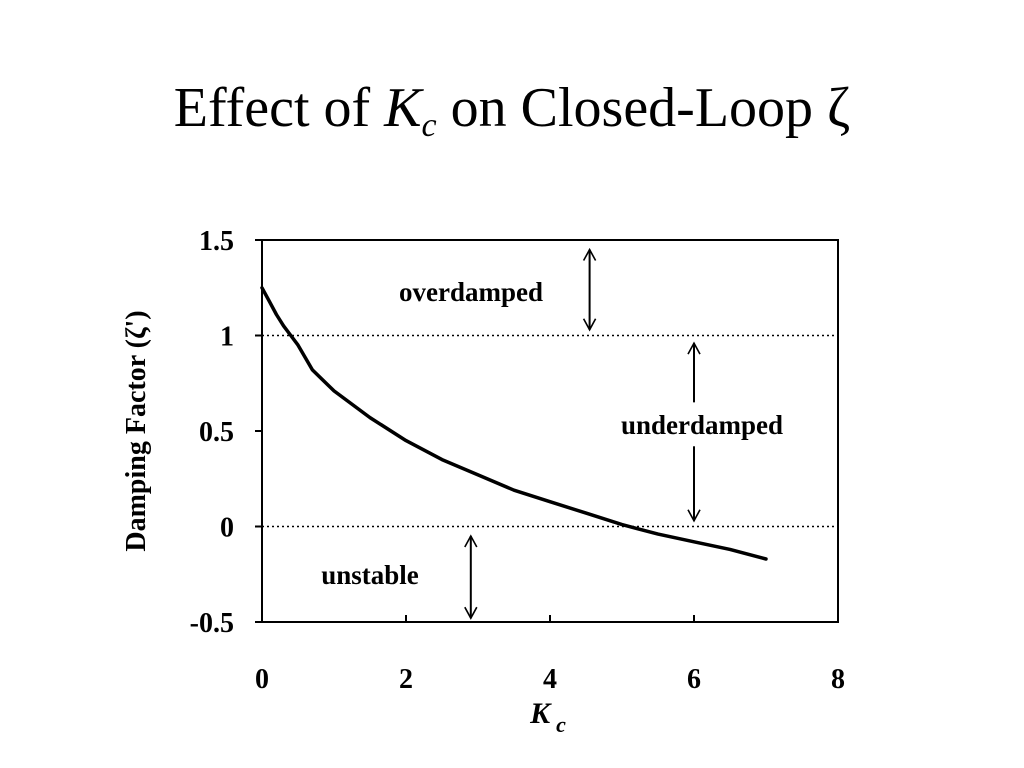 The height and width of the screenshot is (768, 1024). I want to click on annotation-label: underdamped, so click(702, 425).